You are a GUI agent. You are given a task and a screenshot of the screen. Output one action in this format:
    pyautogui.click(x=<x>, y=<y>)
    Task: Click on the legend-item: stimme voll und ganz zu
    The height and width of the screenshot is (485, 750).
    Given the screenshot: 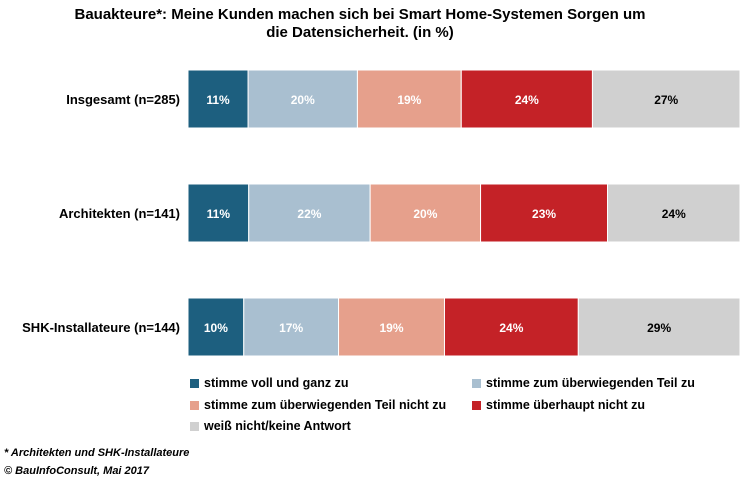 What is the action you would take?
    pyautogui.click(x=269, y=383)
    